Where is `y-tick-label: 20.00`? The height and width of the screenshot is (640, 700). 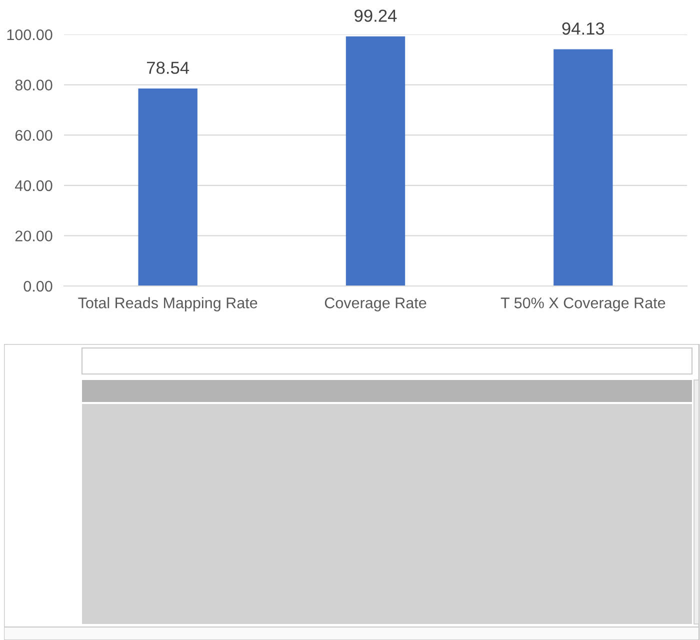
y-tick-label: 20.00 is located at coordinates (33, 236).